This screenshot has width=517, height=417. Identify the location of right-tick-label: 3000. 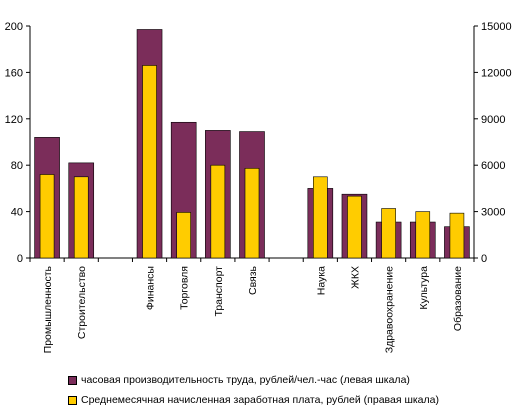
(493, 213).